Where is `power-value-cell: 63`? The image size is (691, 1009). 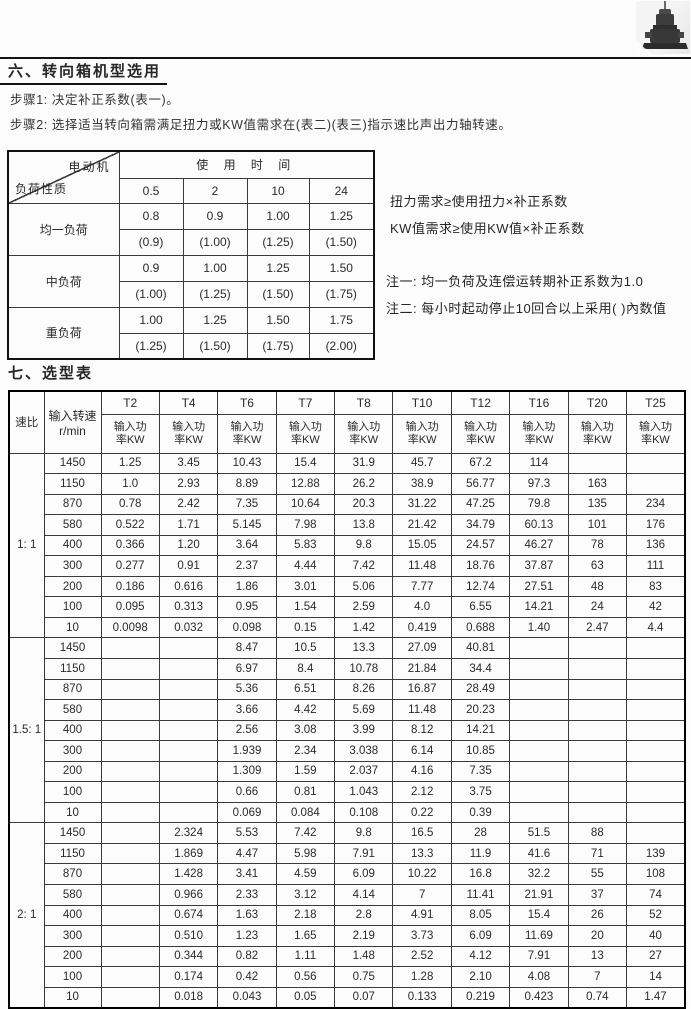 power-value-cell: 63 is located at coordinates (597, 566).